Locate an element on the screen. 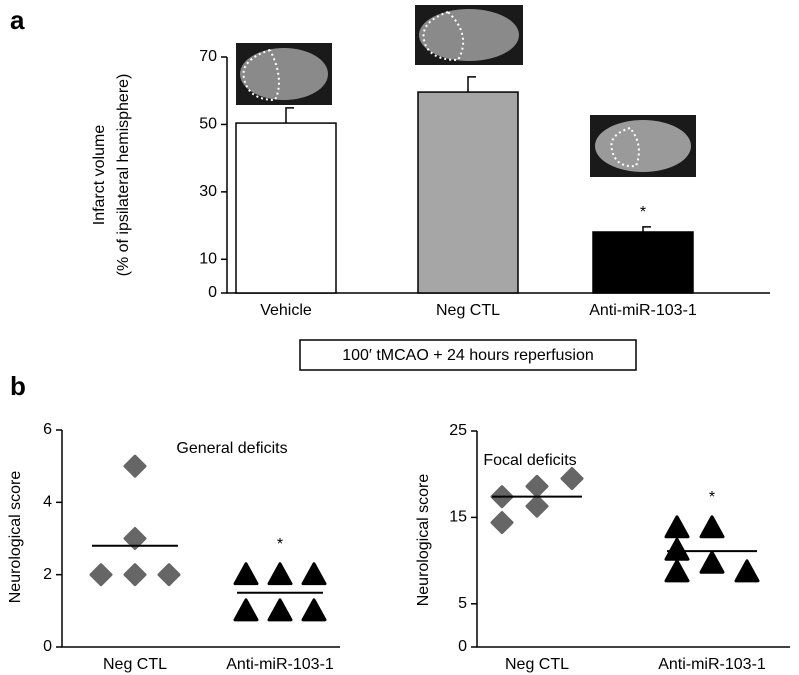 Image resolution: width=799 pixels, height=675 pixels. axis-line is located at coordinates (200, 539).